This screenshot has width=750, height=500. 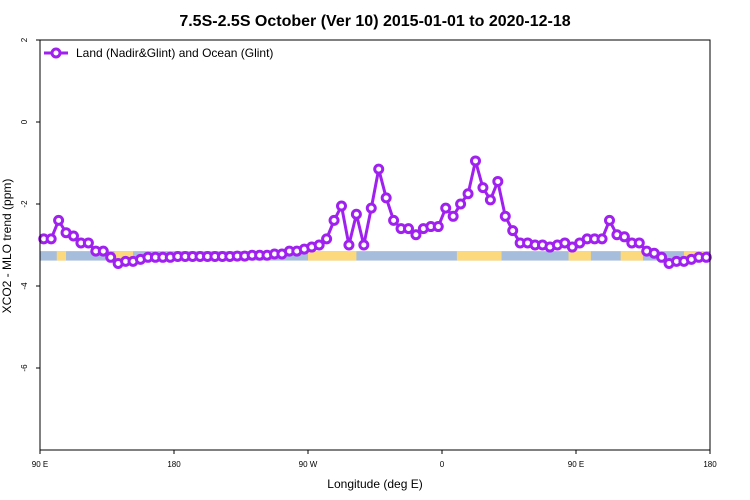 I want to click on ocean-band, so click(x=375, y=256).